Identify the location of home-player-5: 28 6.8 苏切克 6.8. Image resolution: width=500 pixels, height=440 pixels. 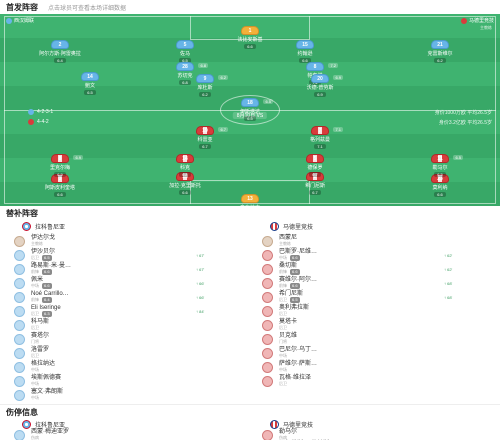
(185, 73).